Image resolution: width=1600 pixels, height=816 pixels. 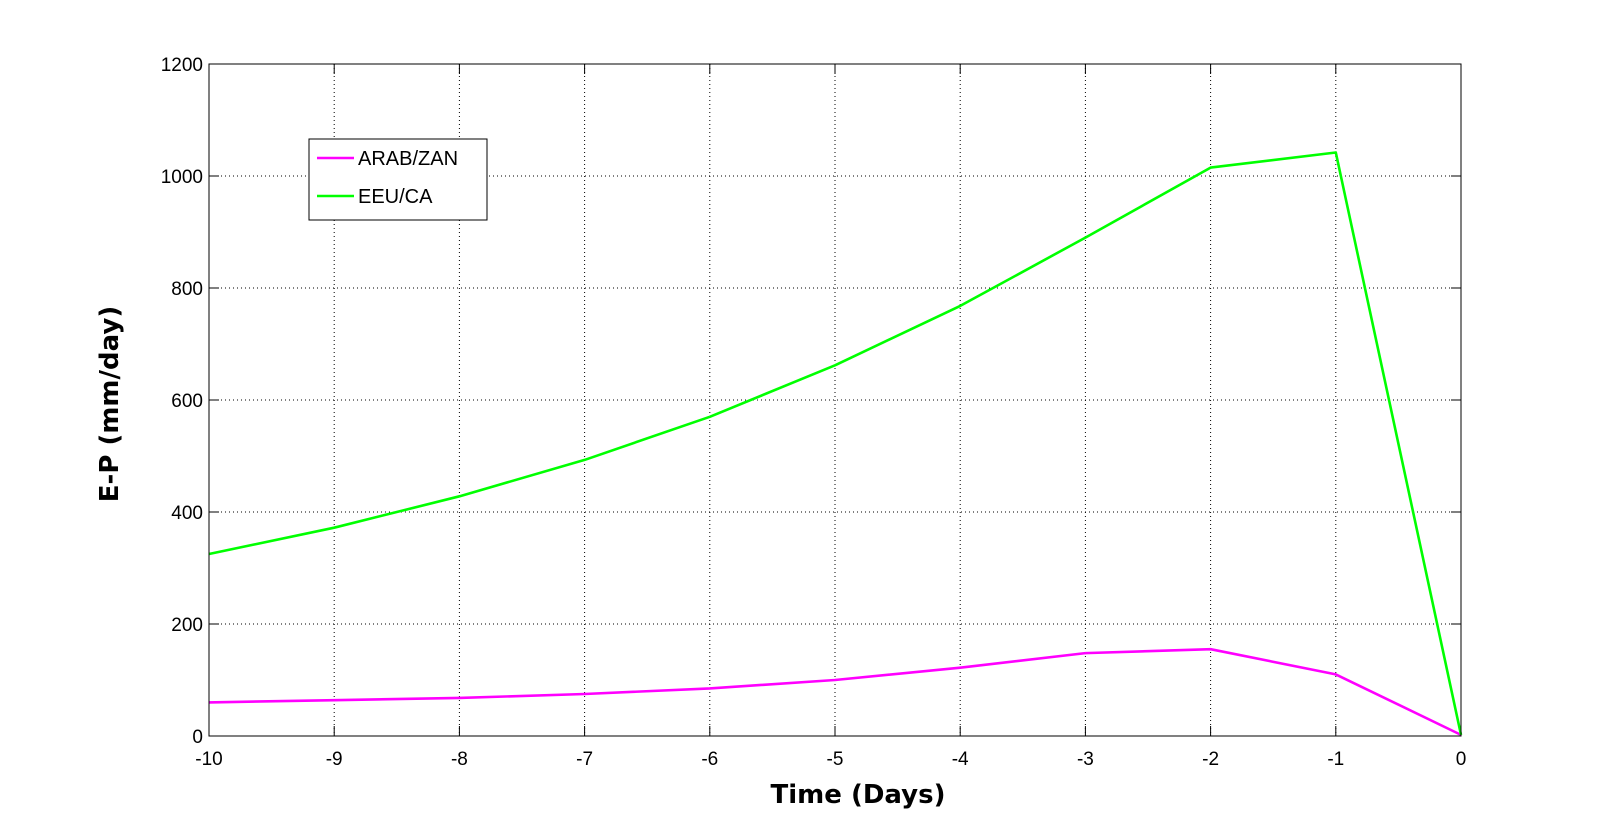 I want to click on y-tick-labels: 0 200 400 600 800 1000 1200, so click(x=182, y=401).